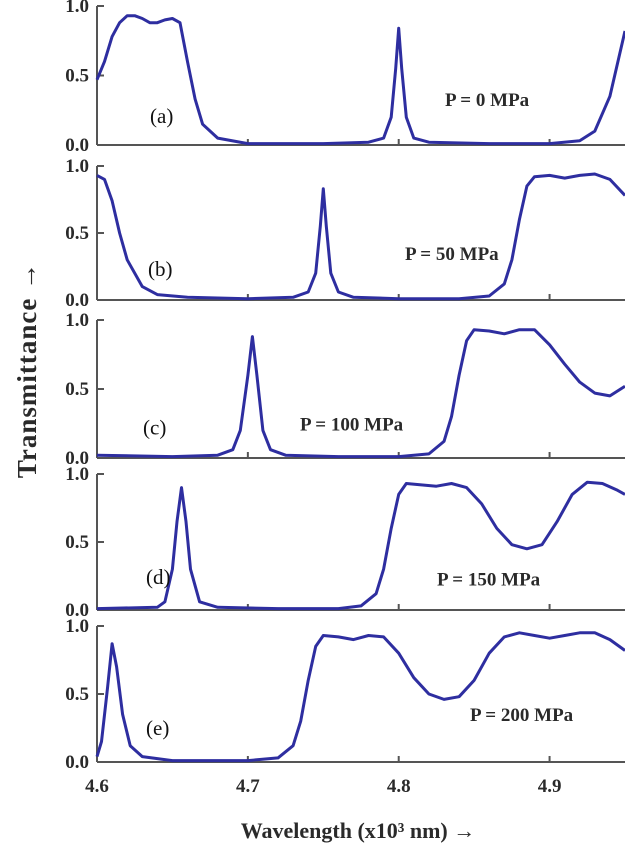  What do you see at coordinates (27, 370) in the screenshot?
I see `y-axis-title: Transmittance →` at bounding box center [27, 370].